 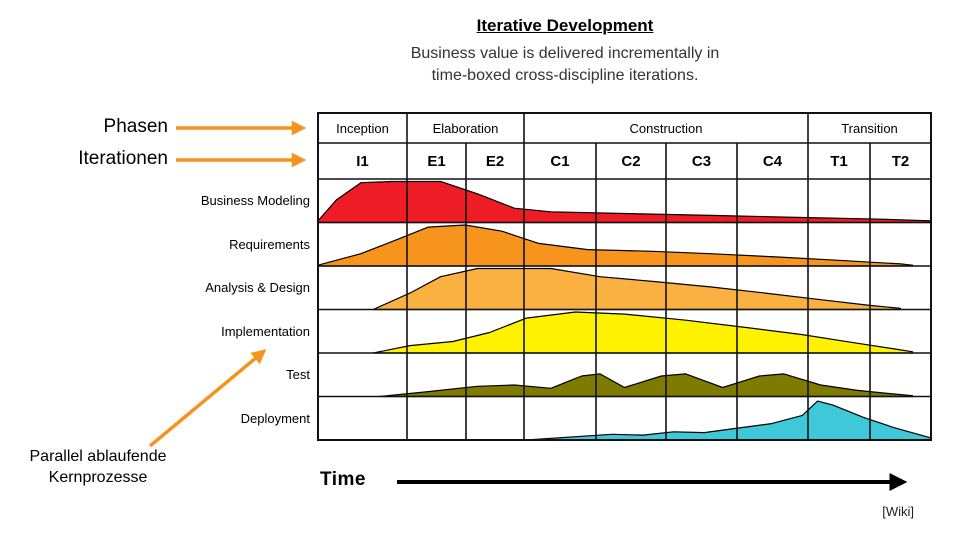 I want to click on parallel-processes-annotation-label: Parallel ablaufende Kernprozesse, so click(x=98, y=467).